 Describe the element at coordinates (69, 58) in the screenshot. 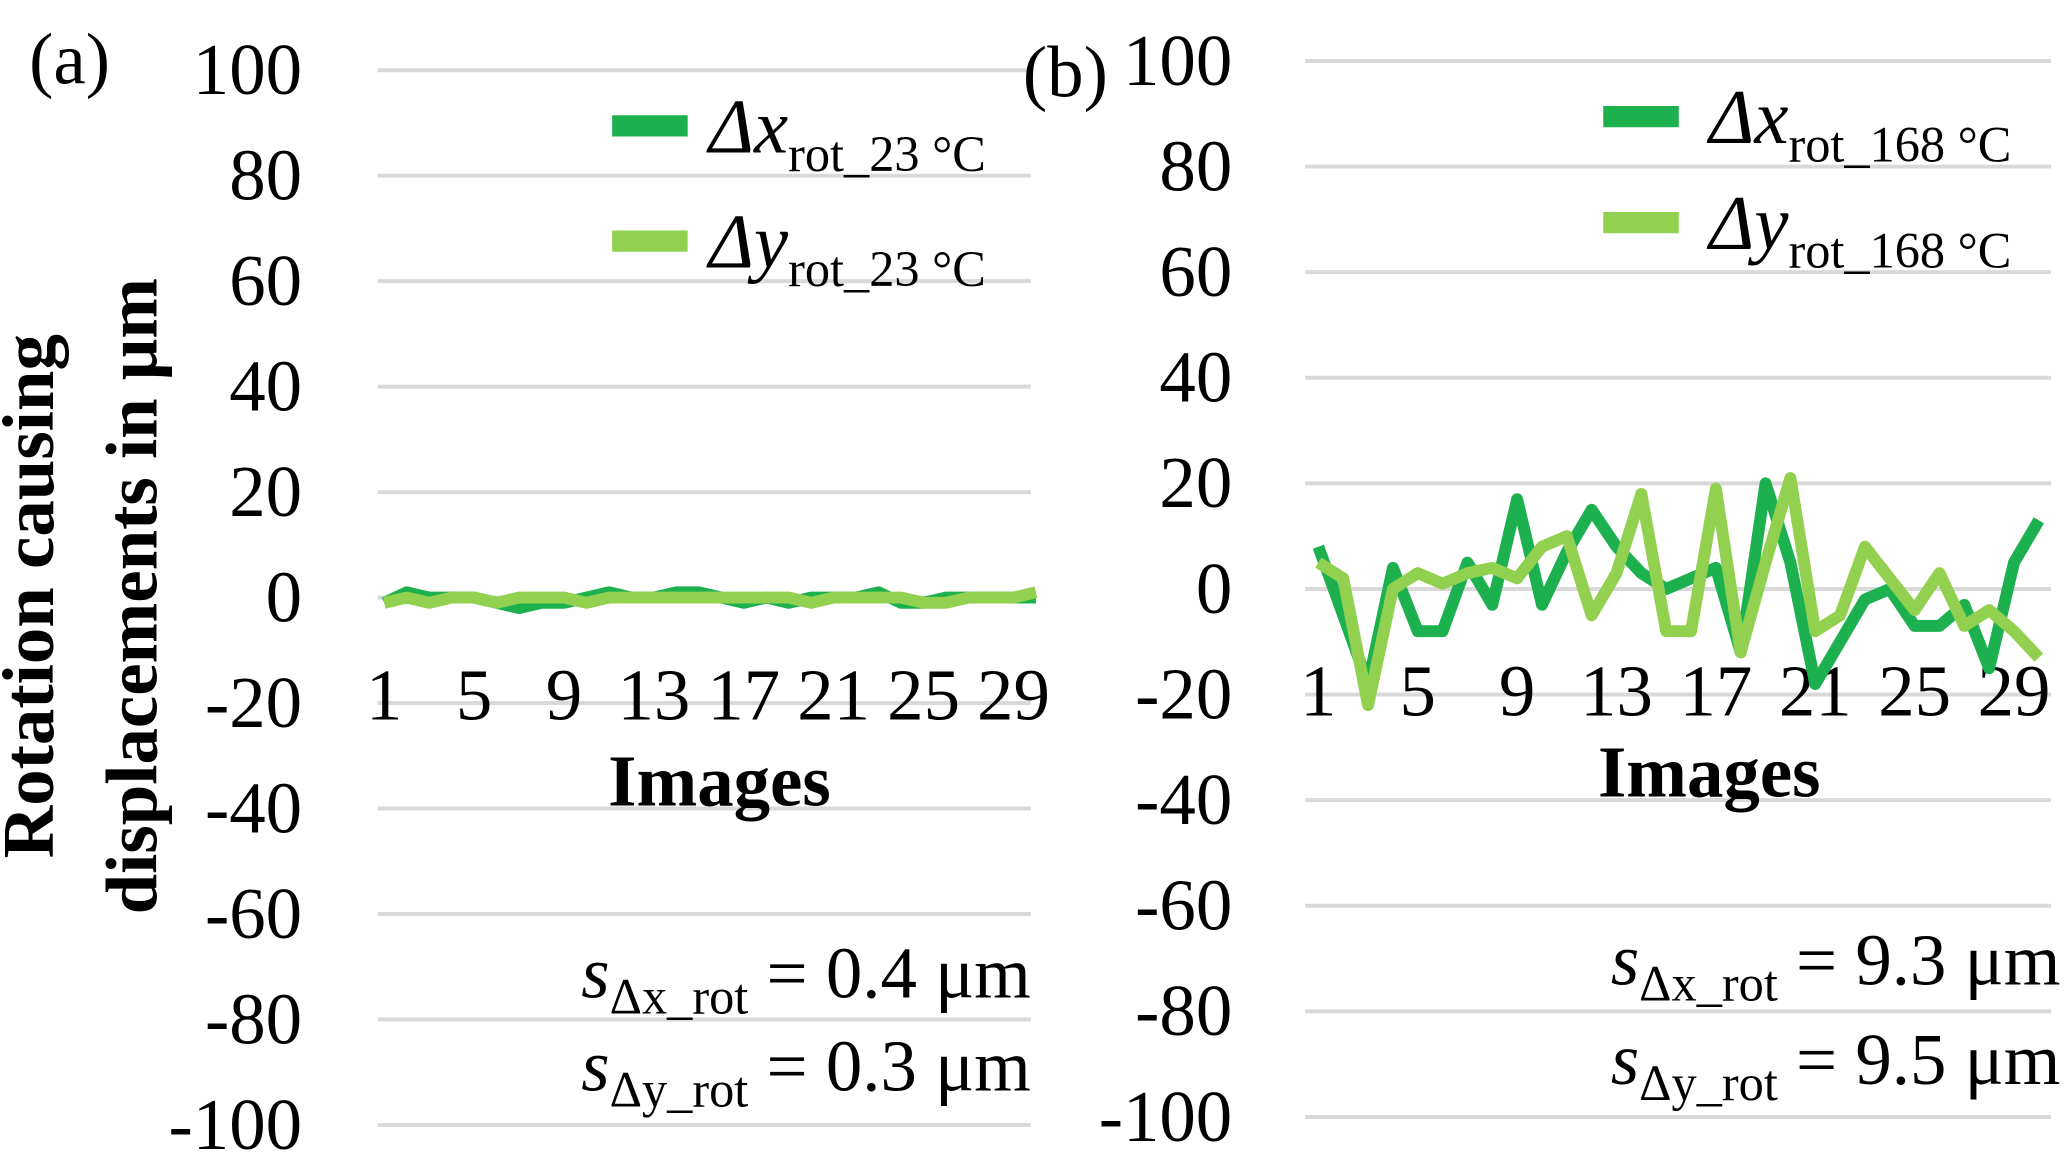

I see `panel-label: (a)` at that location.